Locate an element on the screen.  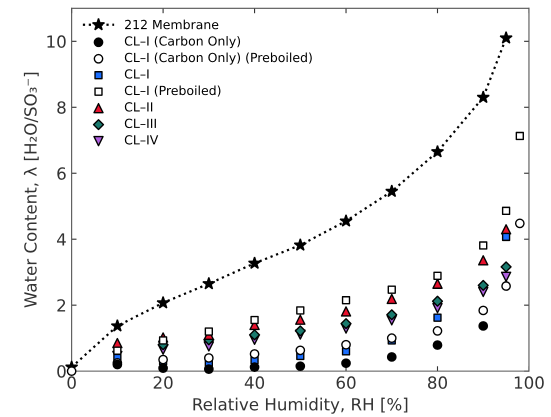
x-tick-label: 40 is located at coordinates (254, 382).